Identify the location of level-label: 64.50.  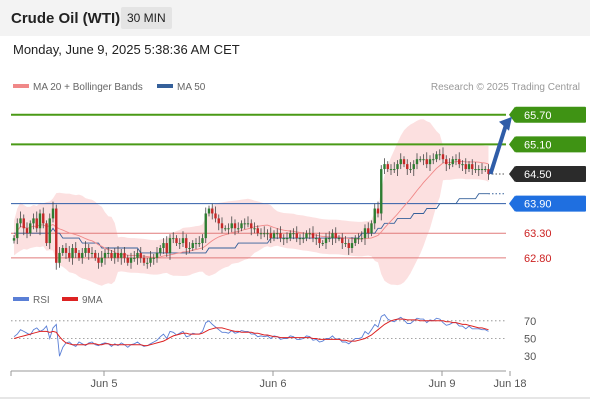
(538, 175).